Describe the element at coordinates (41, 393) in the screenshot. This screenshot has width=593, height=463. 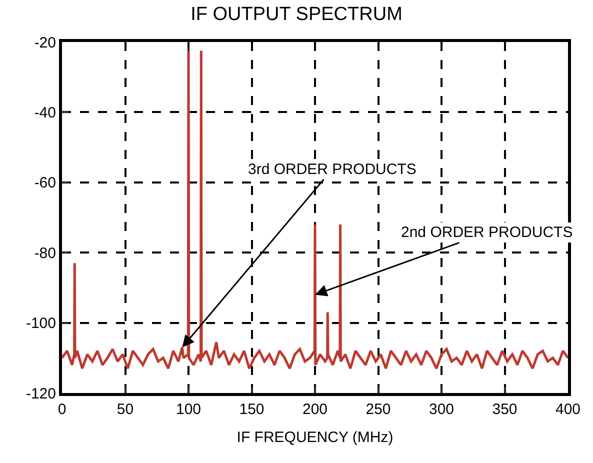
I see `y-tick-label: -120` at that location.